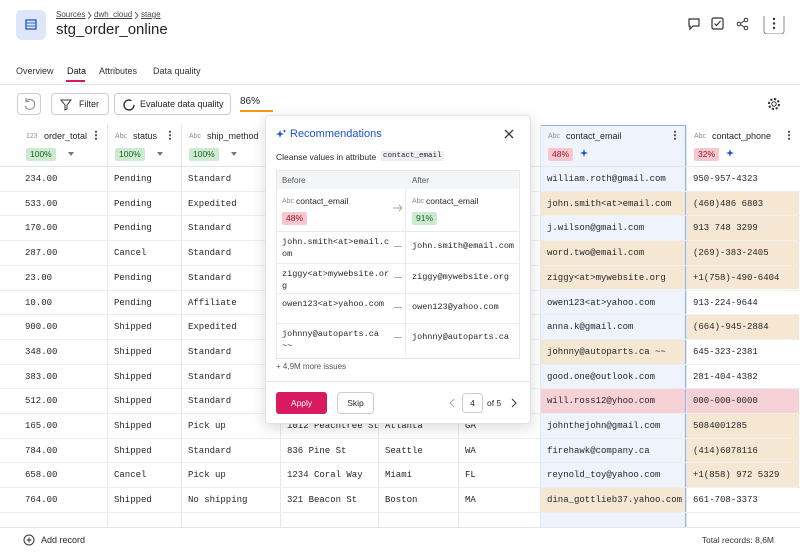  What do you see at coordinates (151, 14) in the screenshot?
I see `breadcrumb: stage` at bounding box center [151, 14].